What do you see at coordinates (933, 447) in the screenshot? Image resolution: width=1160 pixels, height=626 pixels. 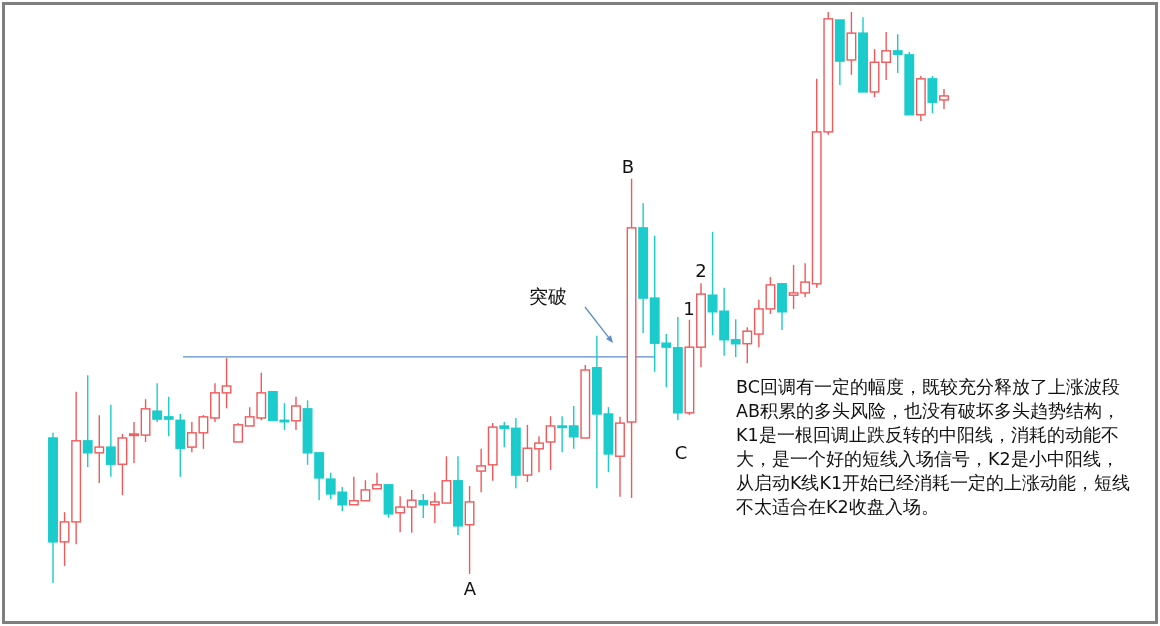 I see `annotation: BC回调有一定的幅度，既较充分释放了上涨波段AB积累的多头风险，也没有破坏多头趋势结构，K1是一根回调止跌反转的中阳线，消耗的动能不大，是一个好的短线入场信号，K2是小中阳线，从启动K线K1开始已经消耗一定的上涨动能，短线不太适合在K2收盘入场。` at bounding box center [933, 447].